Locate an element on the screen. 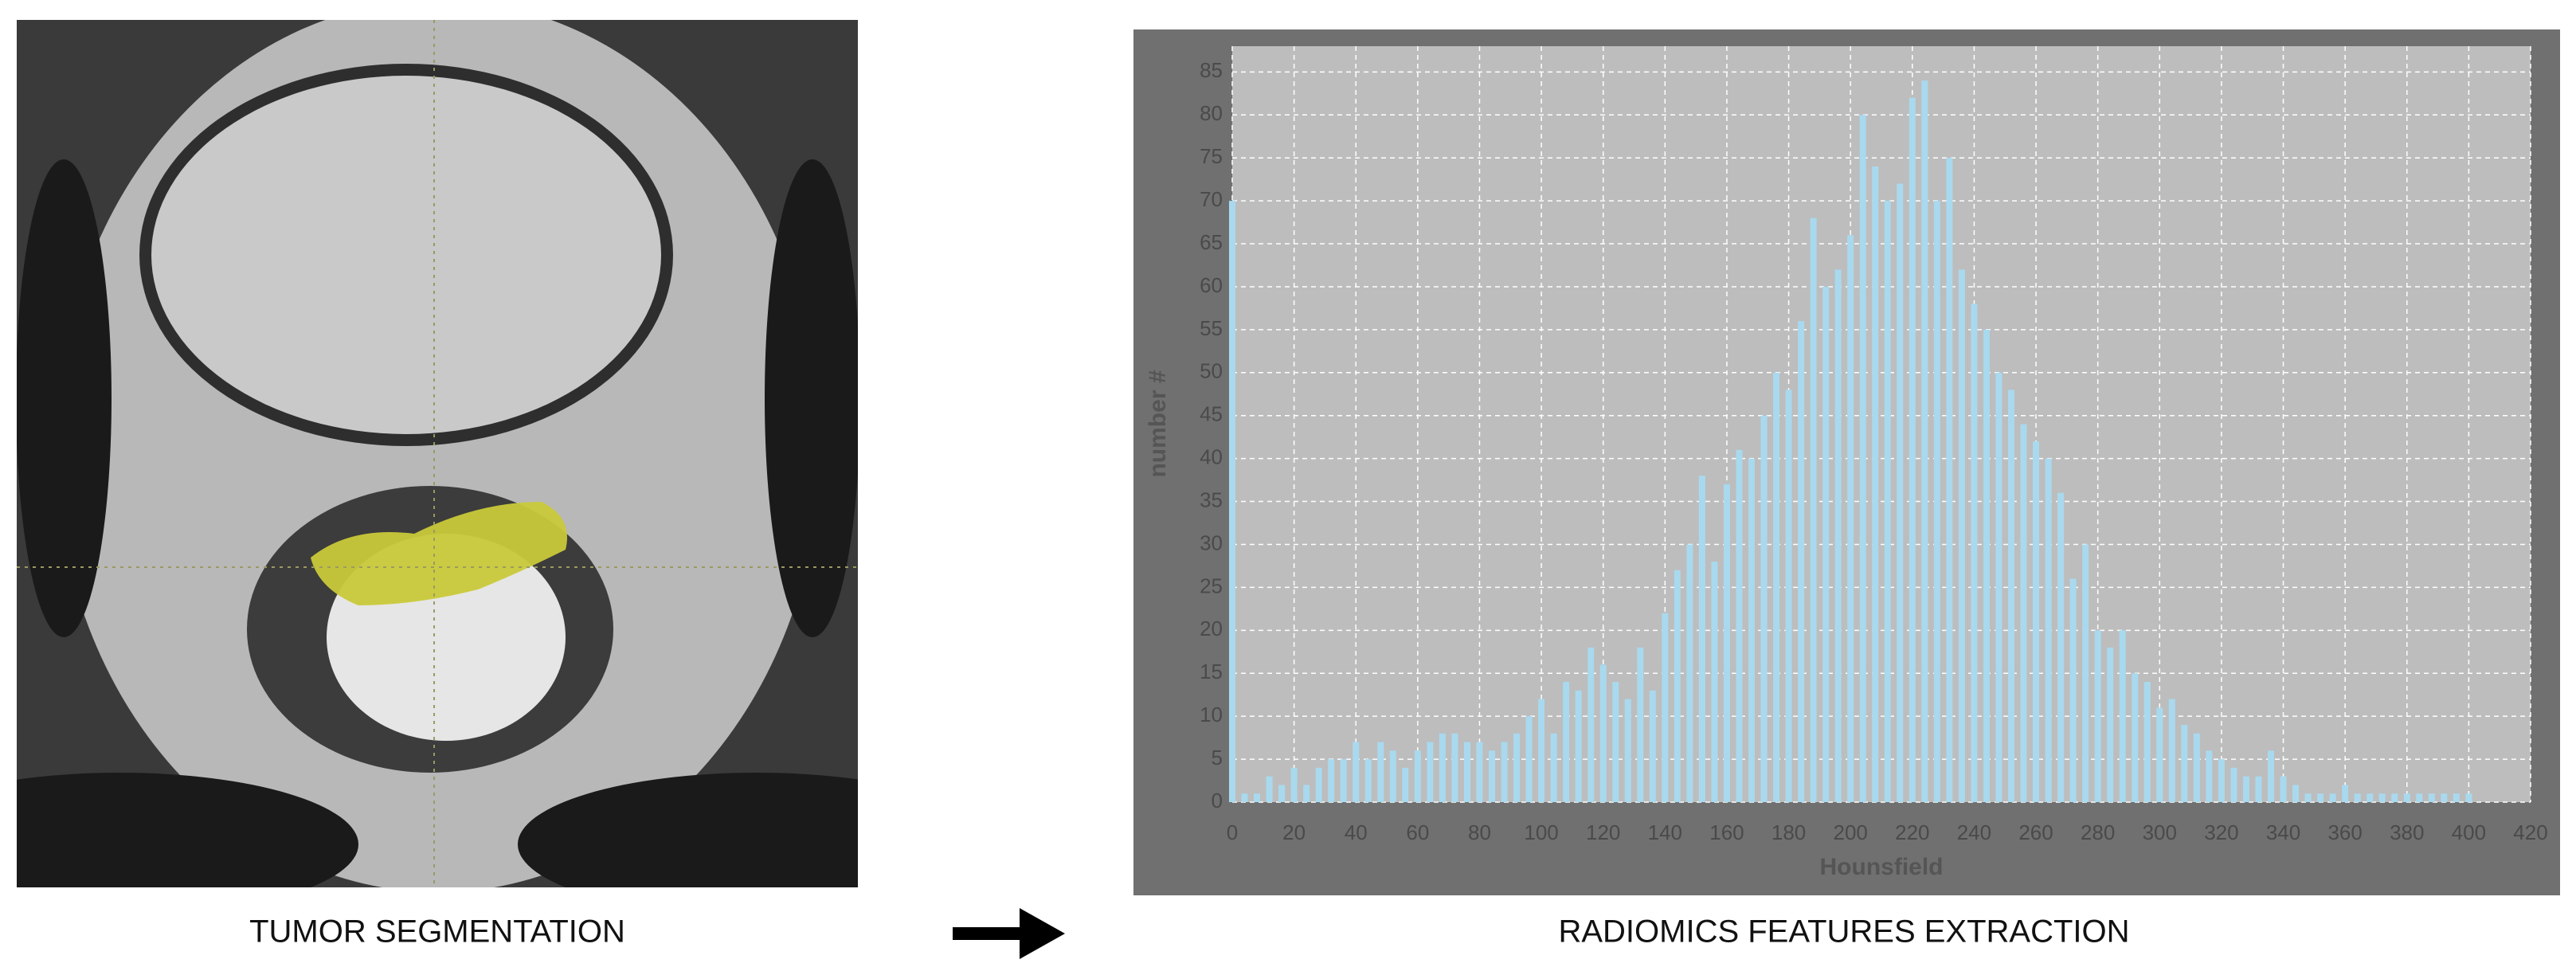 Image resolution: width=2576 pixels, height=975 pixels. x-tick-label: 180 is located at coordinates (1788, 832).